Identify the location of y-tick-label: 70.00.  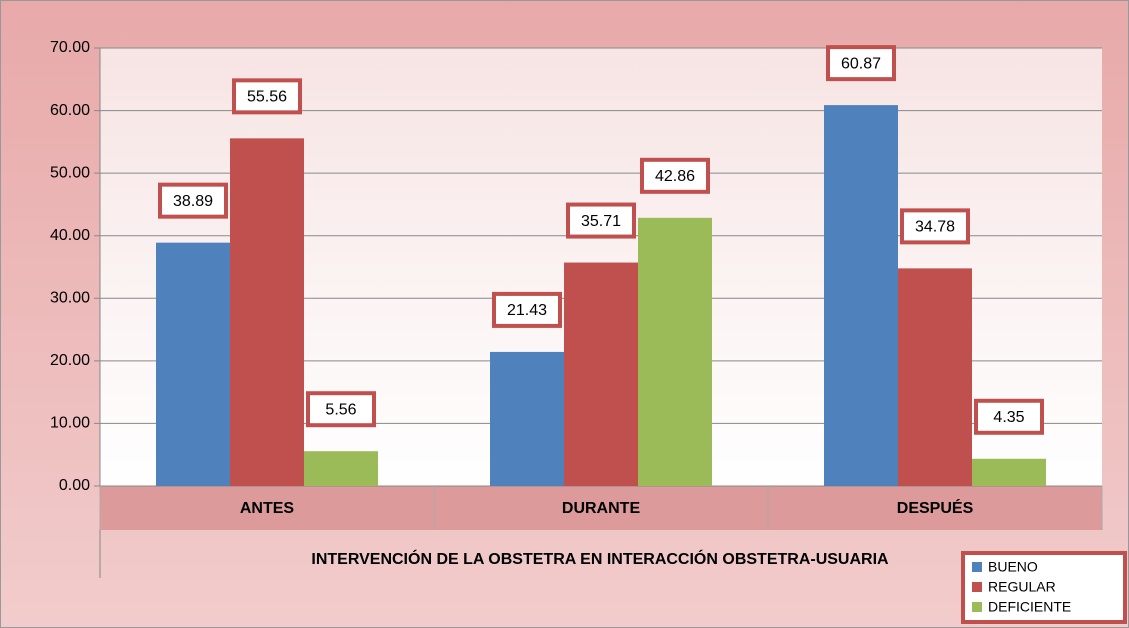
(70, 47).